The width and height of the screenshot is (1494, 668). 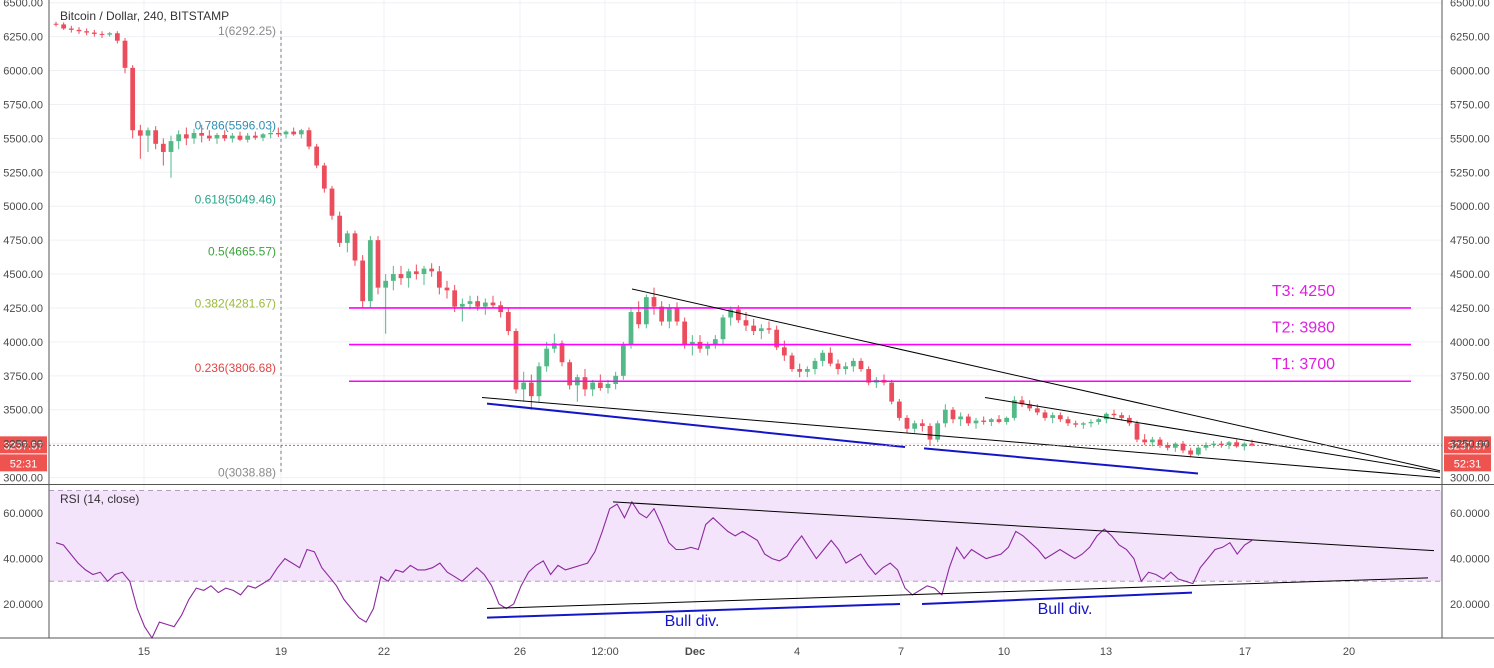 What do you see at coordinates (235, 125) in the screenshot?
I see `fib-level-label: 0.786(5596.03)` at bounding box center [235, 125].